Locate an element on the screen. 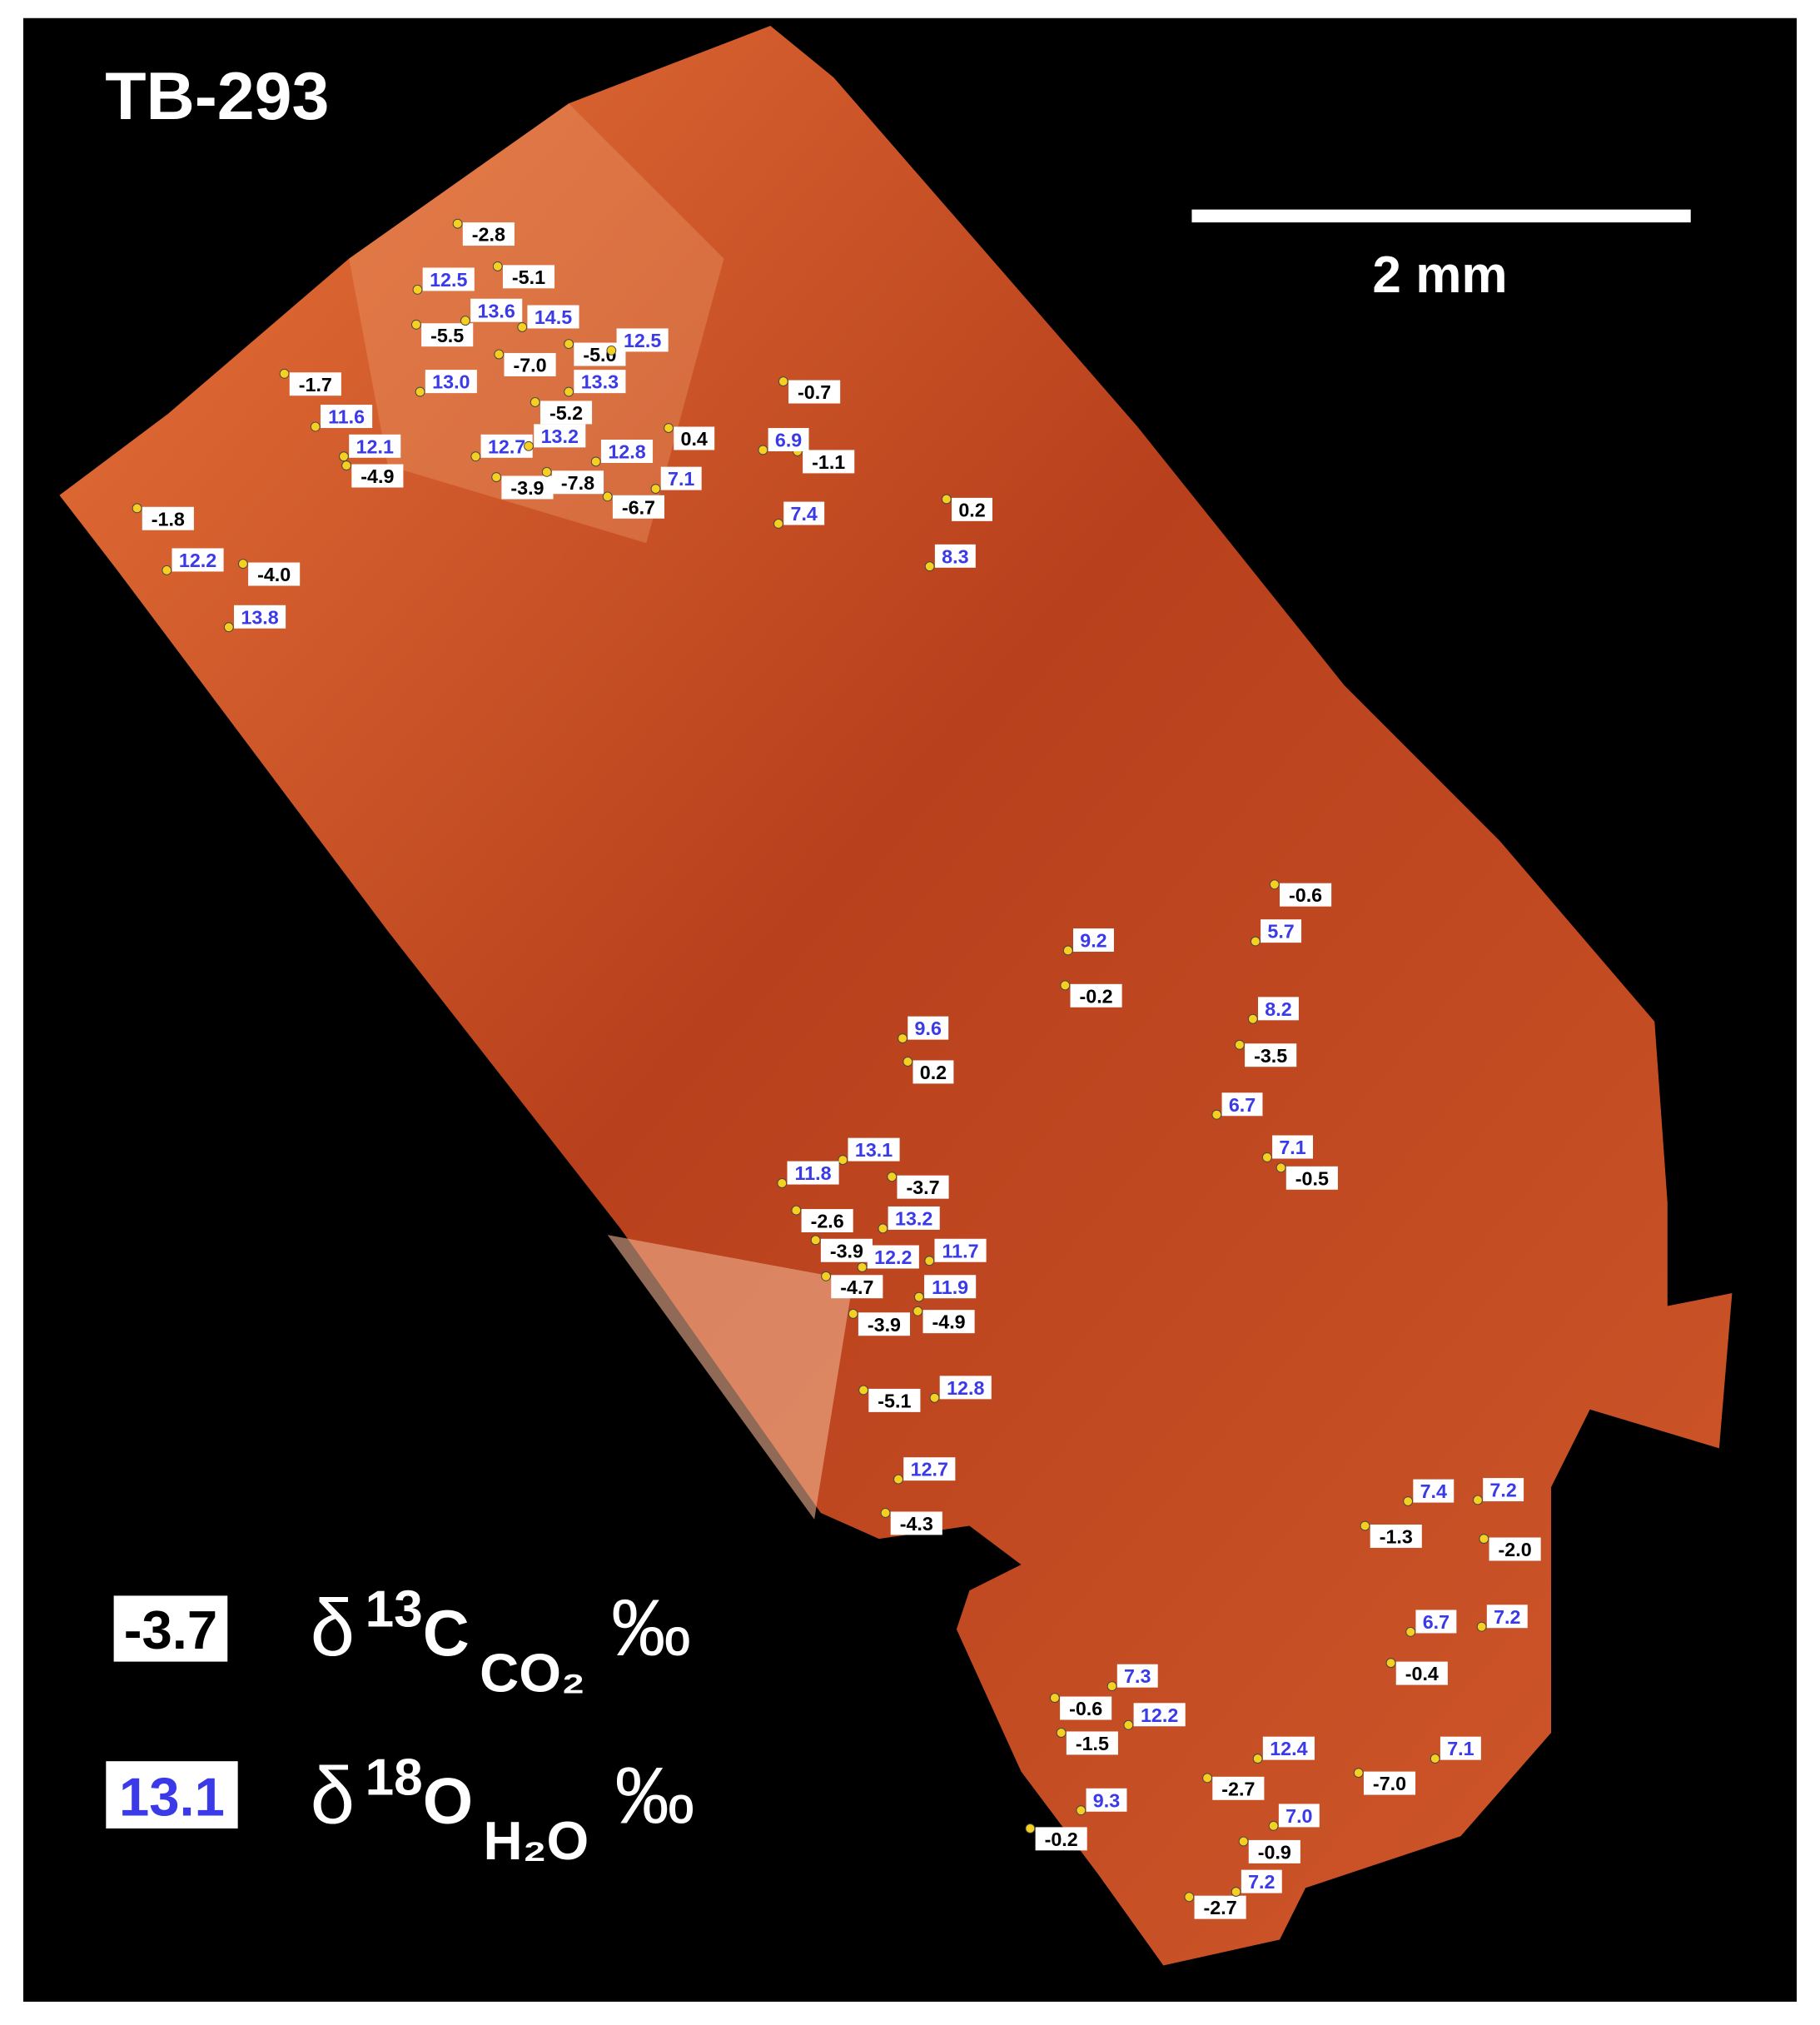 Image resolution: width=1820 pixels, height=2025 pixels. oxygen-value: 8.3 is located at coordinates (955, 556).